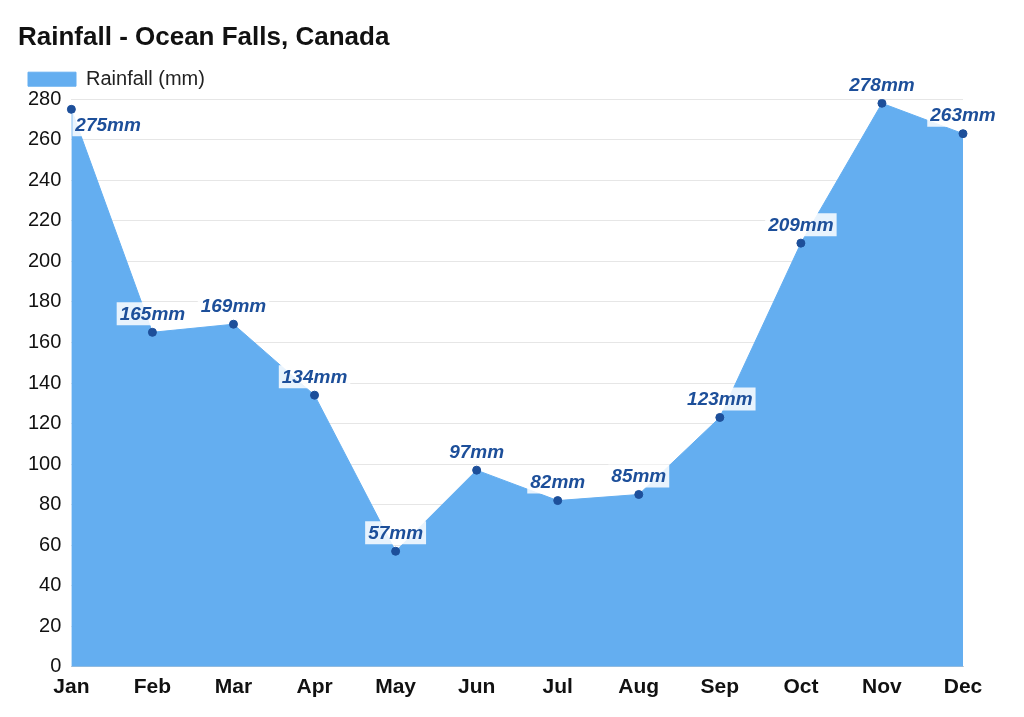 The width and height of the screenshot is (1024, 717). I want to click on x-tick-label: Dec, so click(963, 686).